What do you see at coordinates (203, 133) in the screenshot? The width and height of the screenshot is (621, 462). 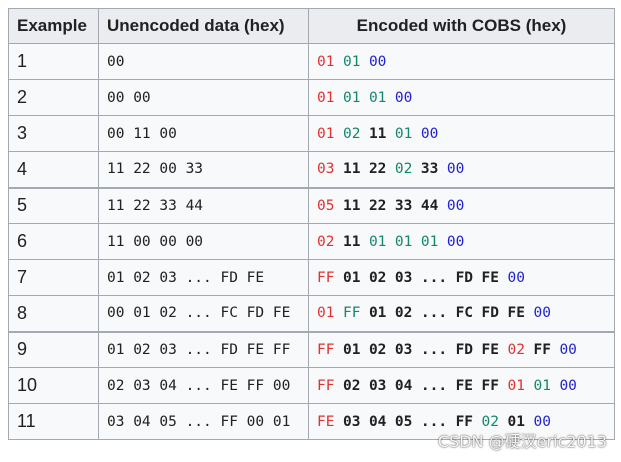 I see `unencoded-cell: 00 11 00` at bounding box center [203, 133].